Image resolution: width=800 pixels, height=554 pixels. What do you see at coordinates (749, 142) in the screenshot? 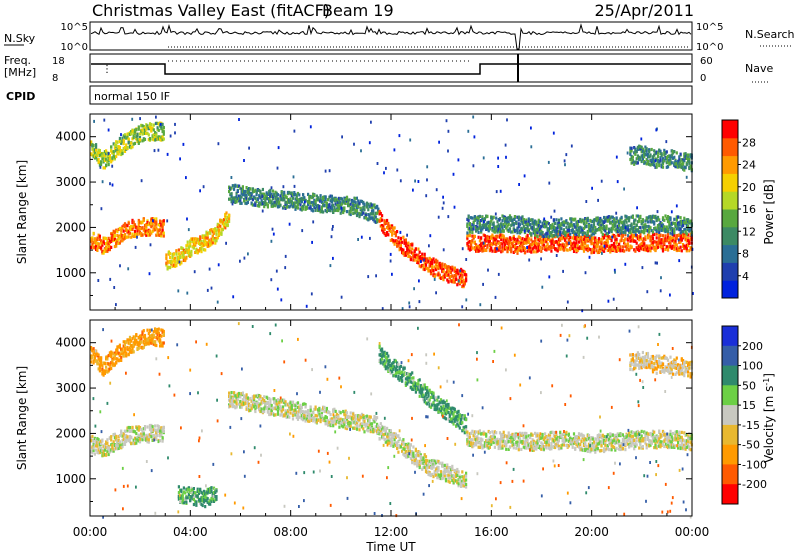
I see `colorbar-tick-label: 28` at bounding box center [749, 142].